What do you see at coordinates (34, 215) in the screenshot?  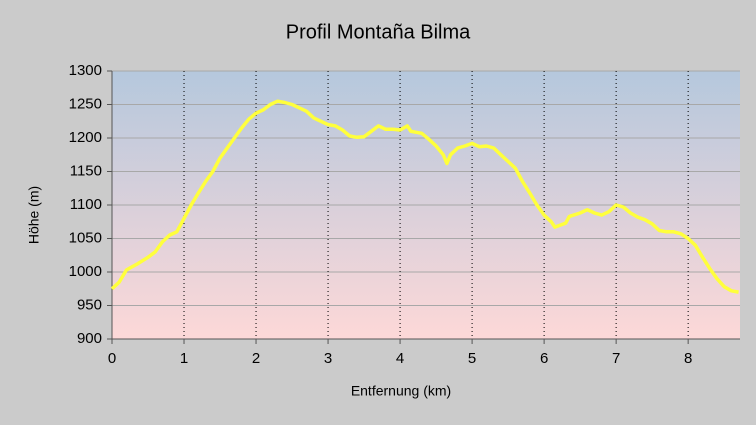 I see `y-axis-label: Höhe (m)` at bounding box center [34, 215].